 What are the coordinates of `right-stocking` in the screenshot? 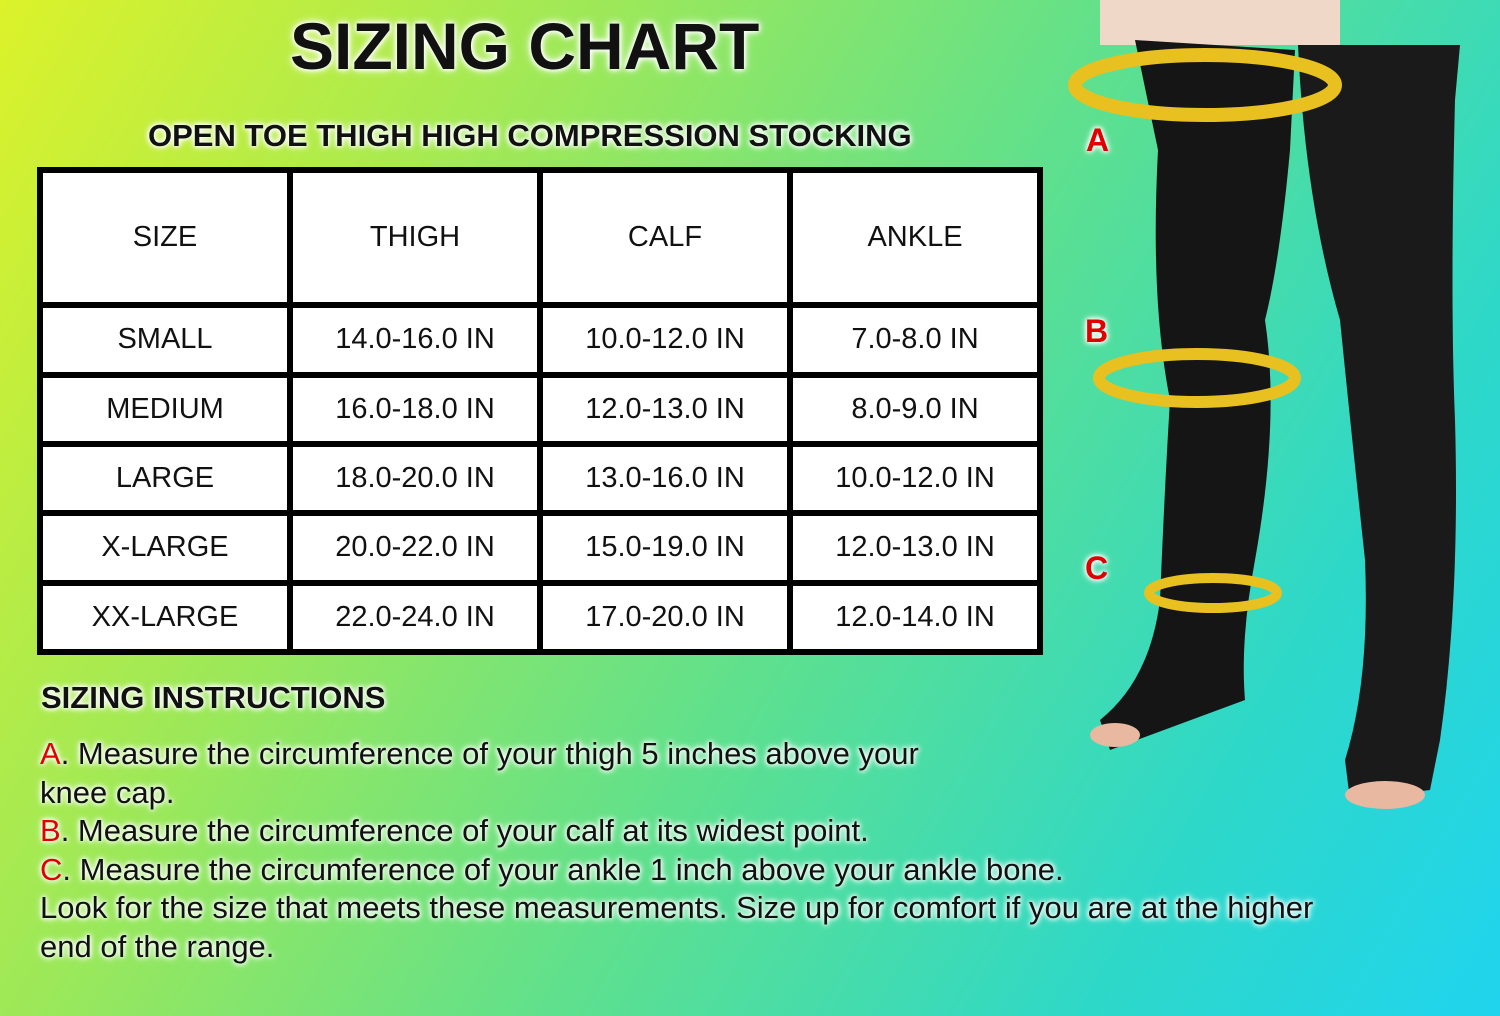 It's located at (1379, 422).